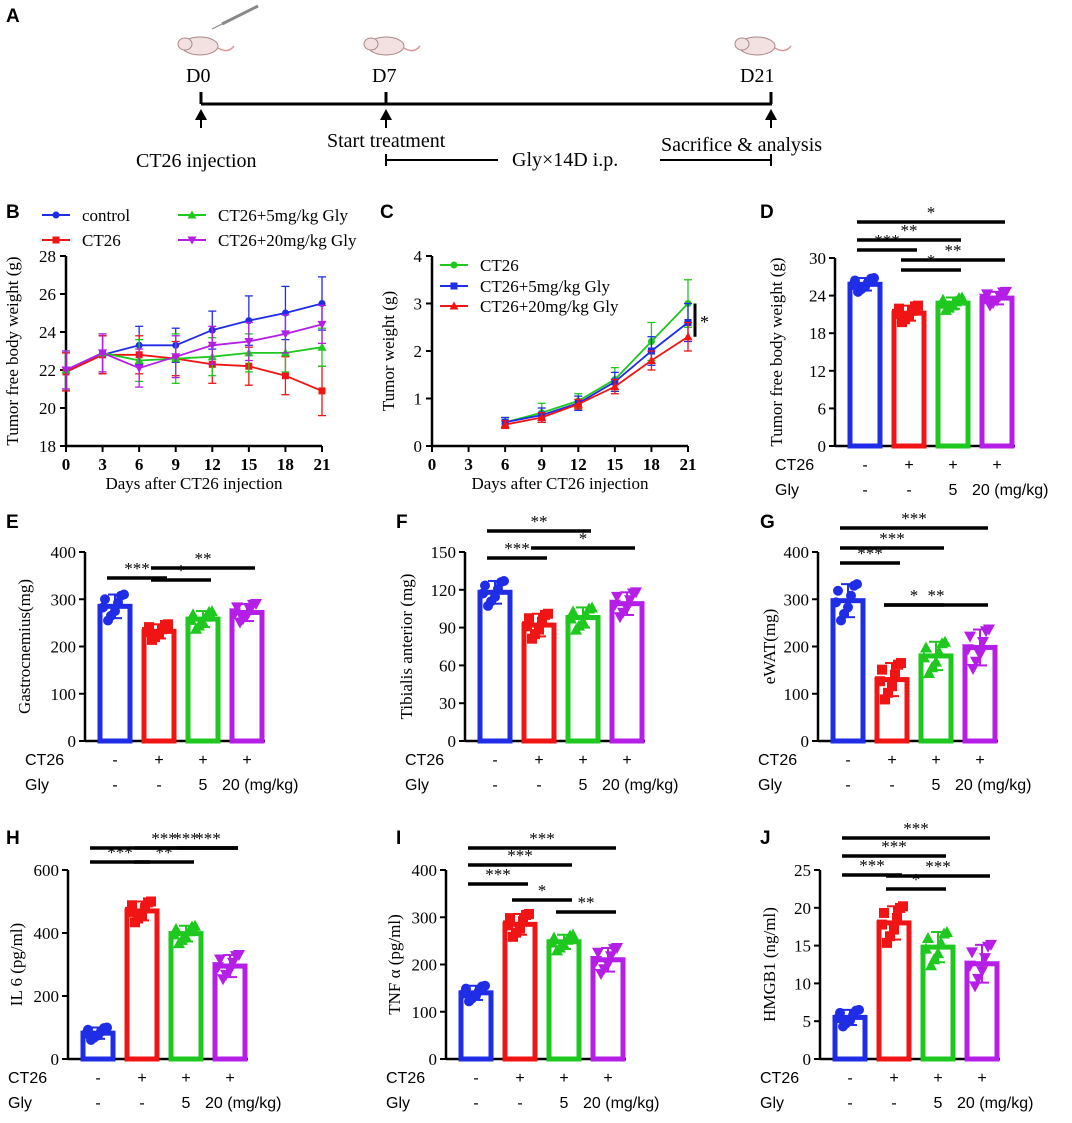 This screenshot has width=1072, height=1123. I want to click on x-tick-label: 18, so click(285, 464).